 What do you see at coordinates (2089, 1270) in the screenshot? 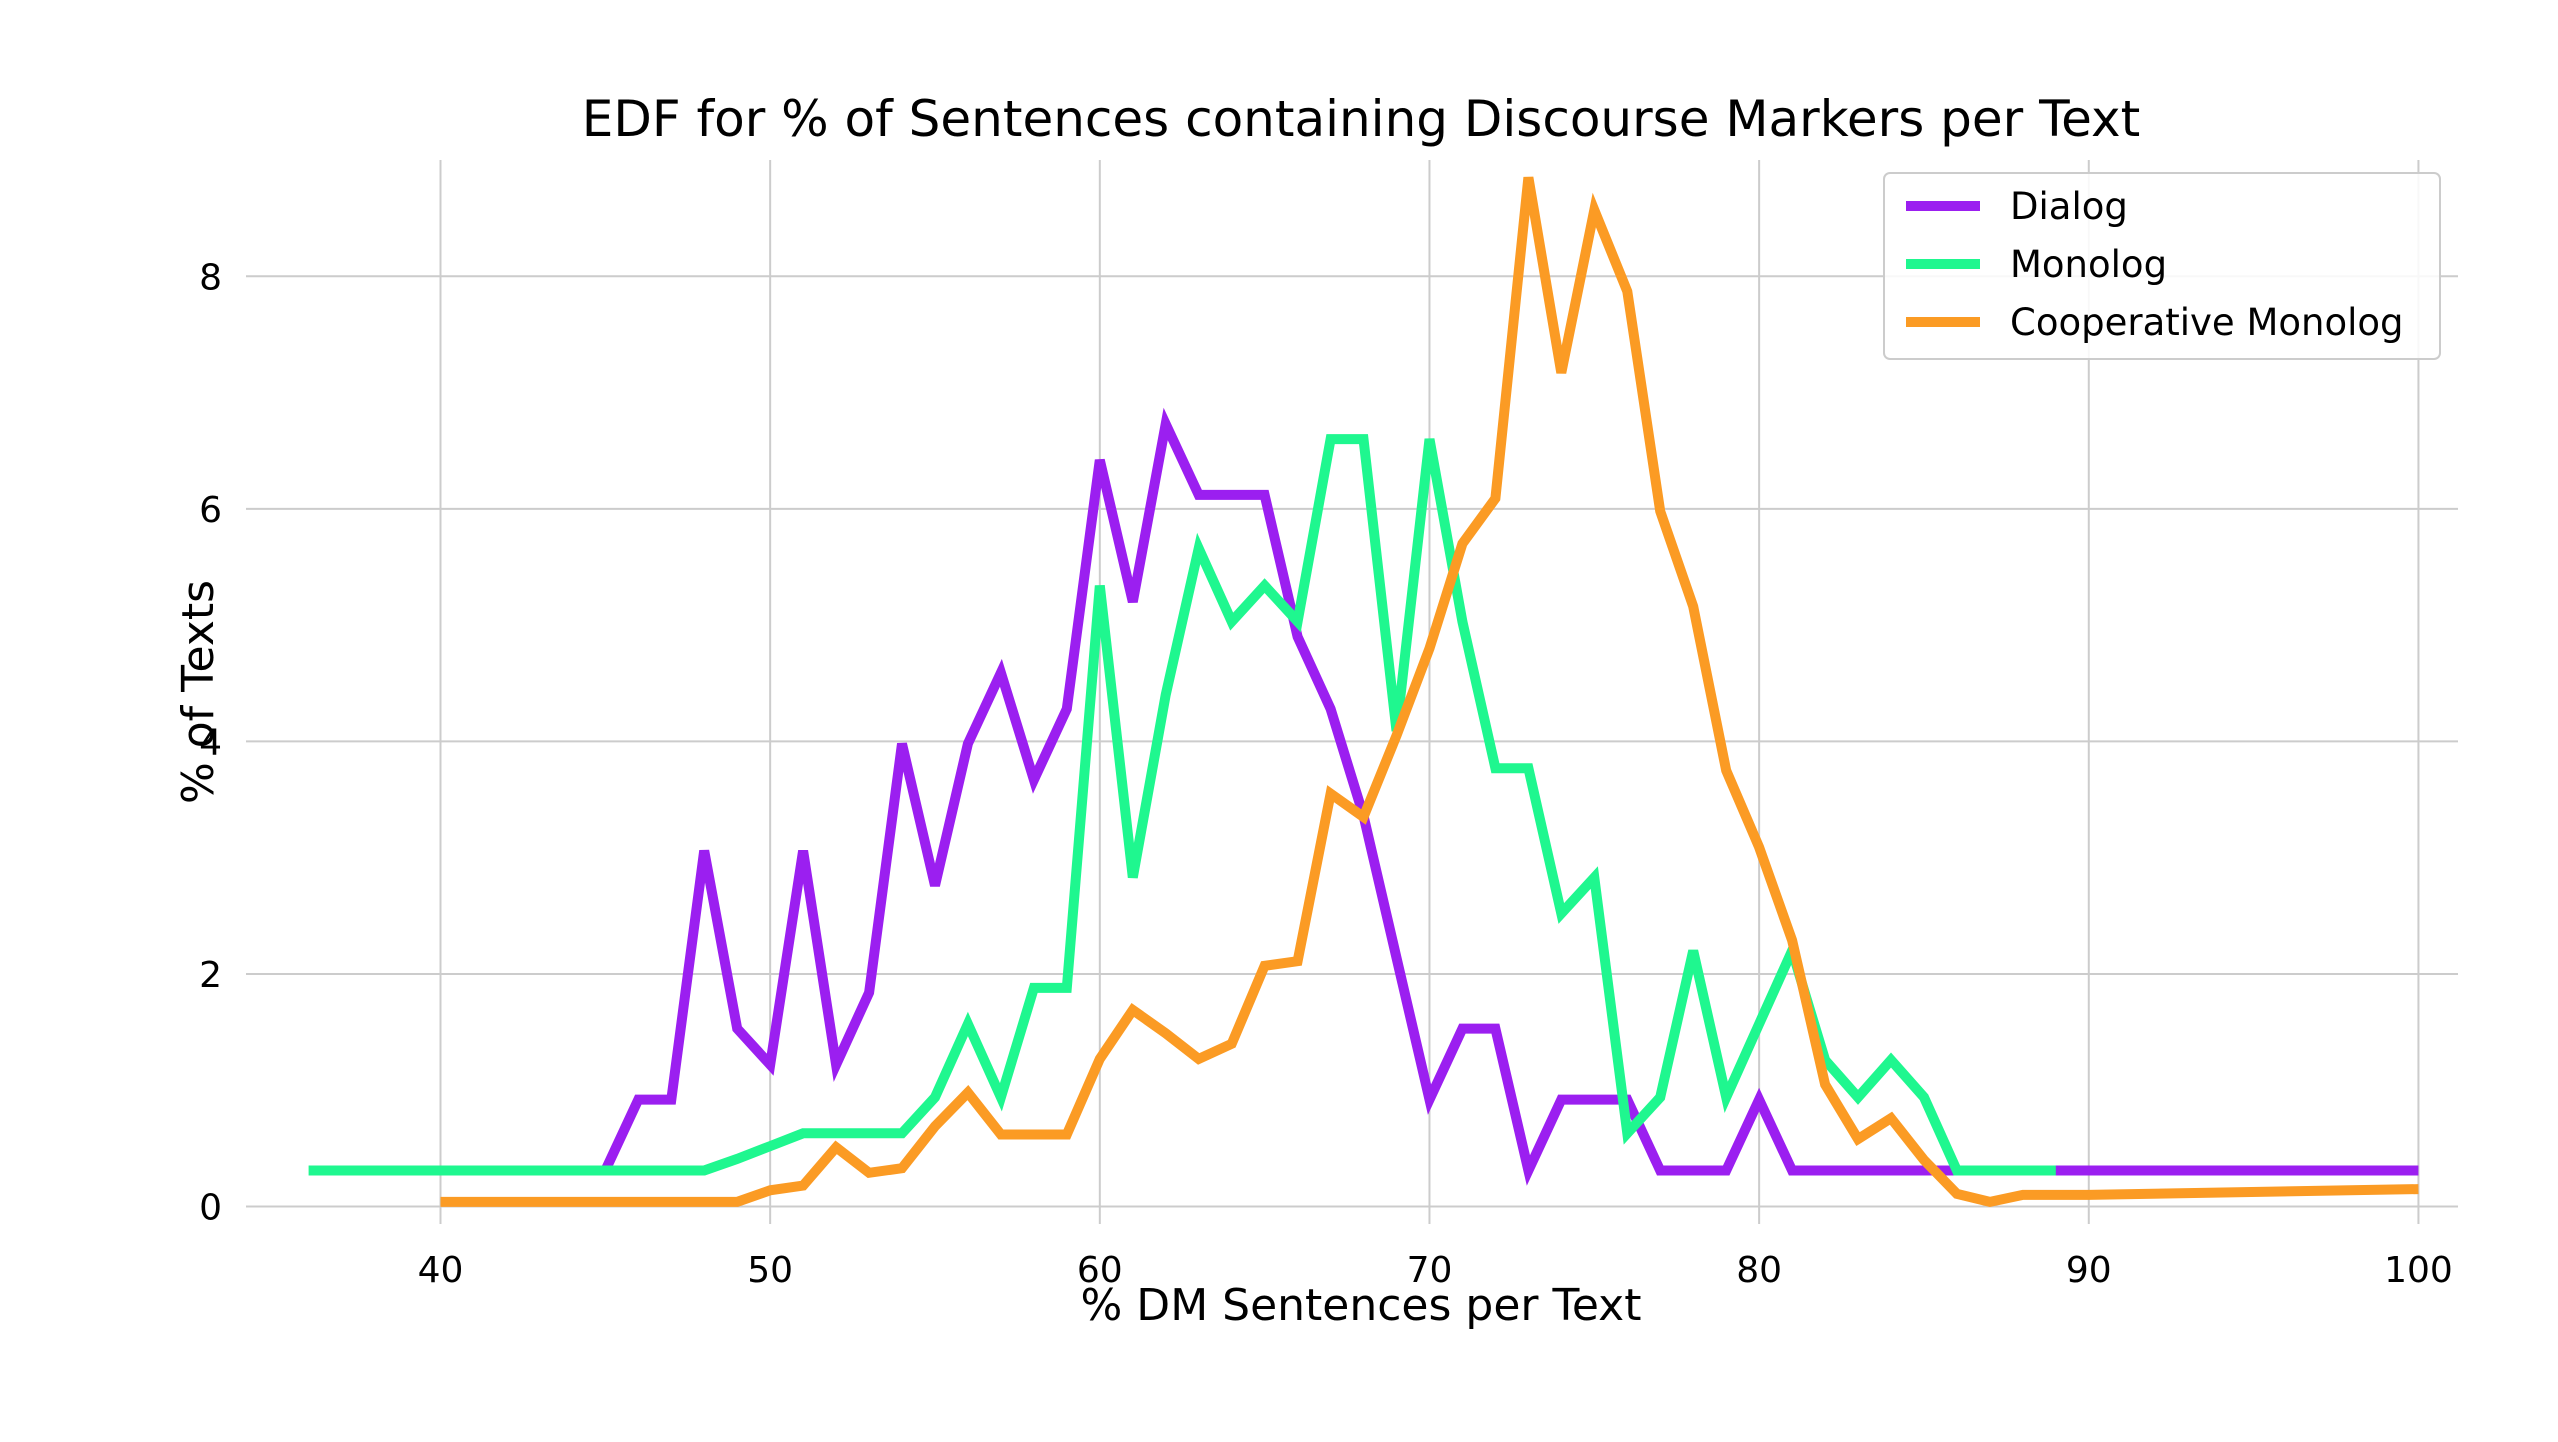
I see `x-tick-label: 90` at bounding box center [2089, 1270].